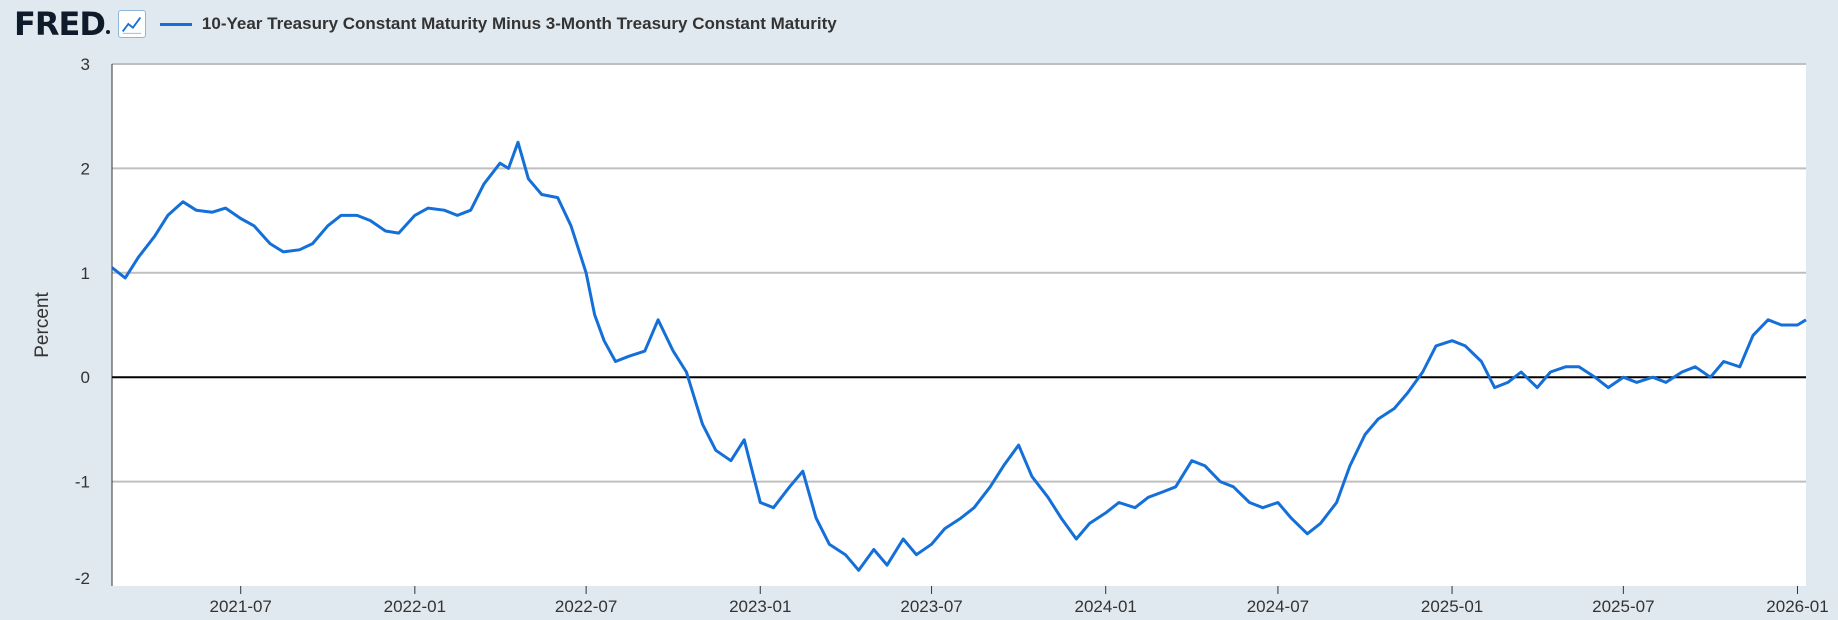  I want to click on x-tick-label: 2023-01, so click(760, 606).